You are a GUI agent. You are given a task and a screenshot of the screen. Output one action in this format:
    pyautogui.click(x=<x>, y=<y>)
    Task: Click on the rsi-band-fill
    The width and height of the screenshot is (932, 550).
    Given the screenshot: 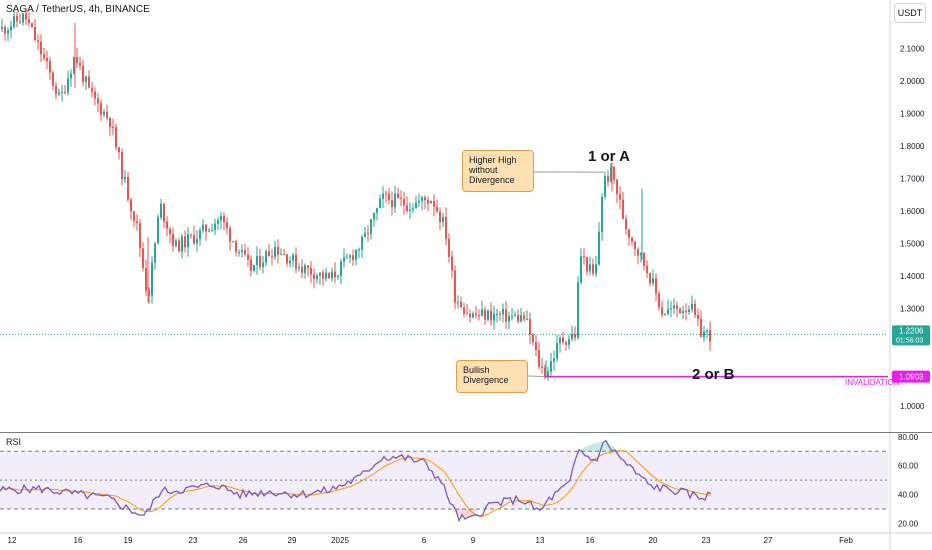 What is the action you would take?
    pyautogui.click(x=444, y=480)
    